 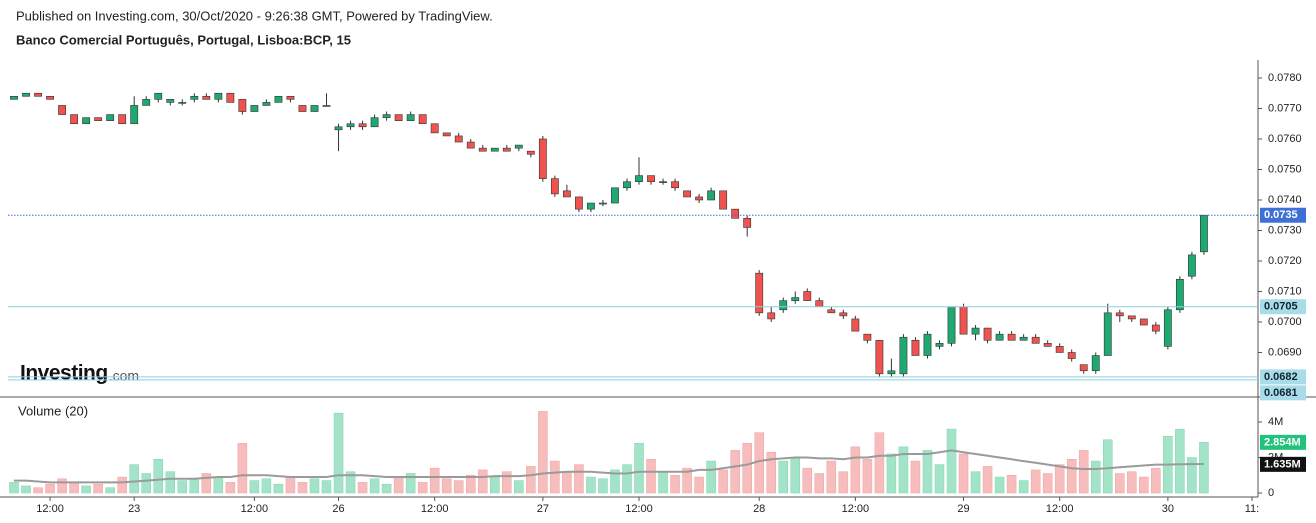 I want to click on y-tick-label: 0.0720, so click(x=1285, y=261).